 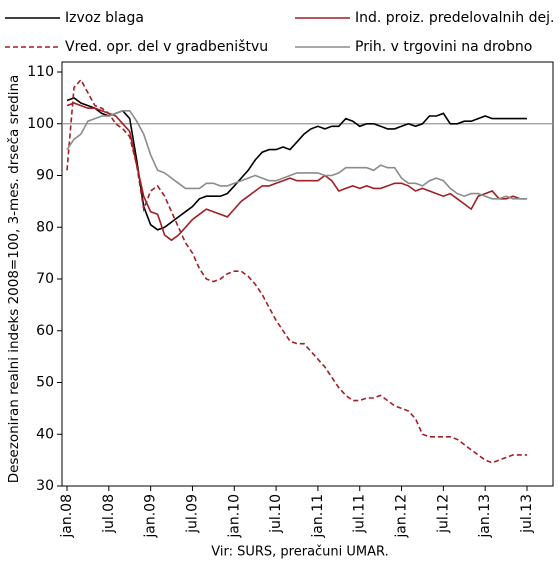 What do you see at coordinates (45, 227) in the screenshot?
I see `y-tick-label: 80` at bounding box center [45, 227].